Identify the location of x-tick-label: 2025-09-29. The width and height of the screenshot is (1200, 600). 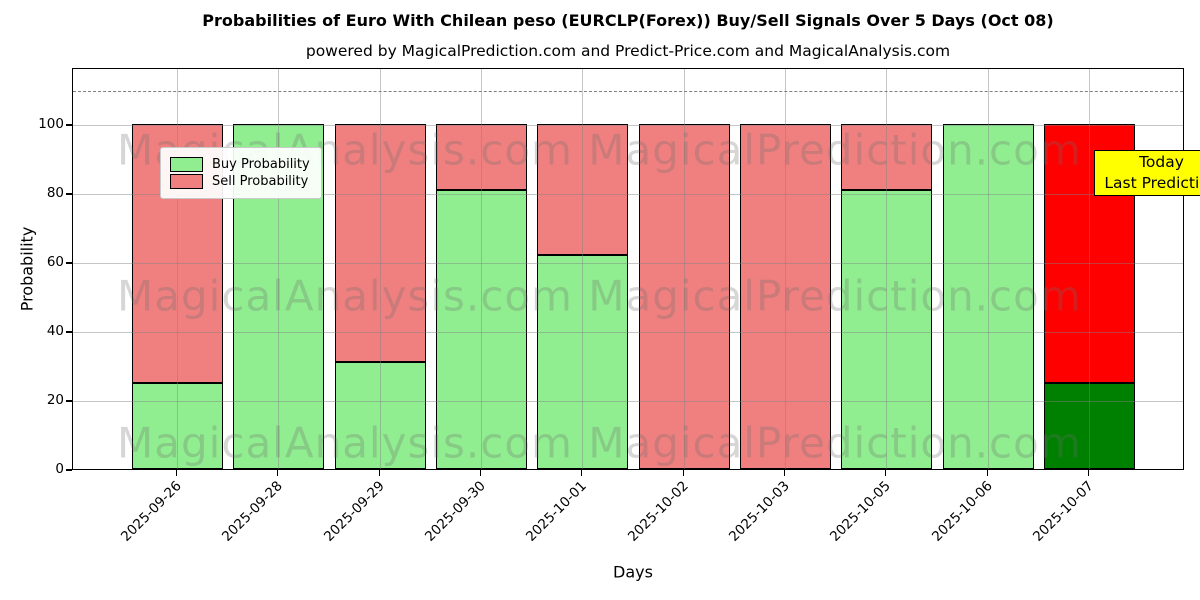
(354, 511).